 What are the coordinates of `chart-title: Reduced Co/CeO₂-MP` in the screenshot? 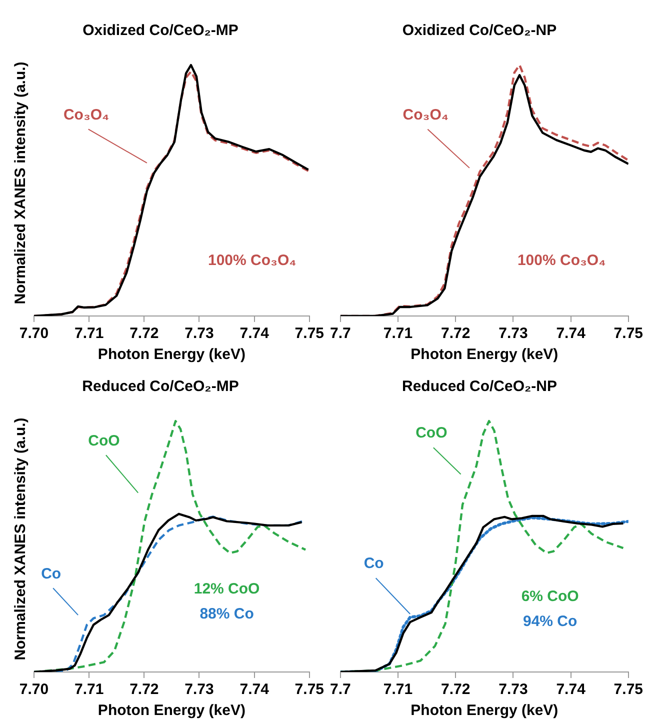 It's located at (160, 387).